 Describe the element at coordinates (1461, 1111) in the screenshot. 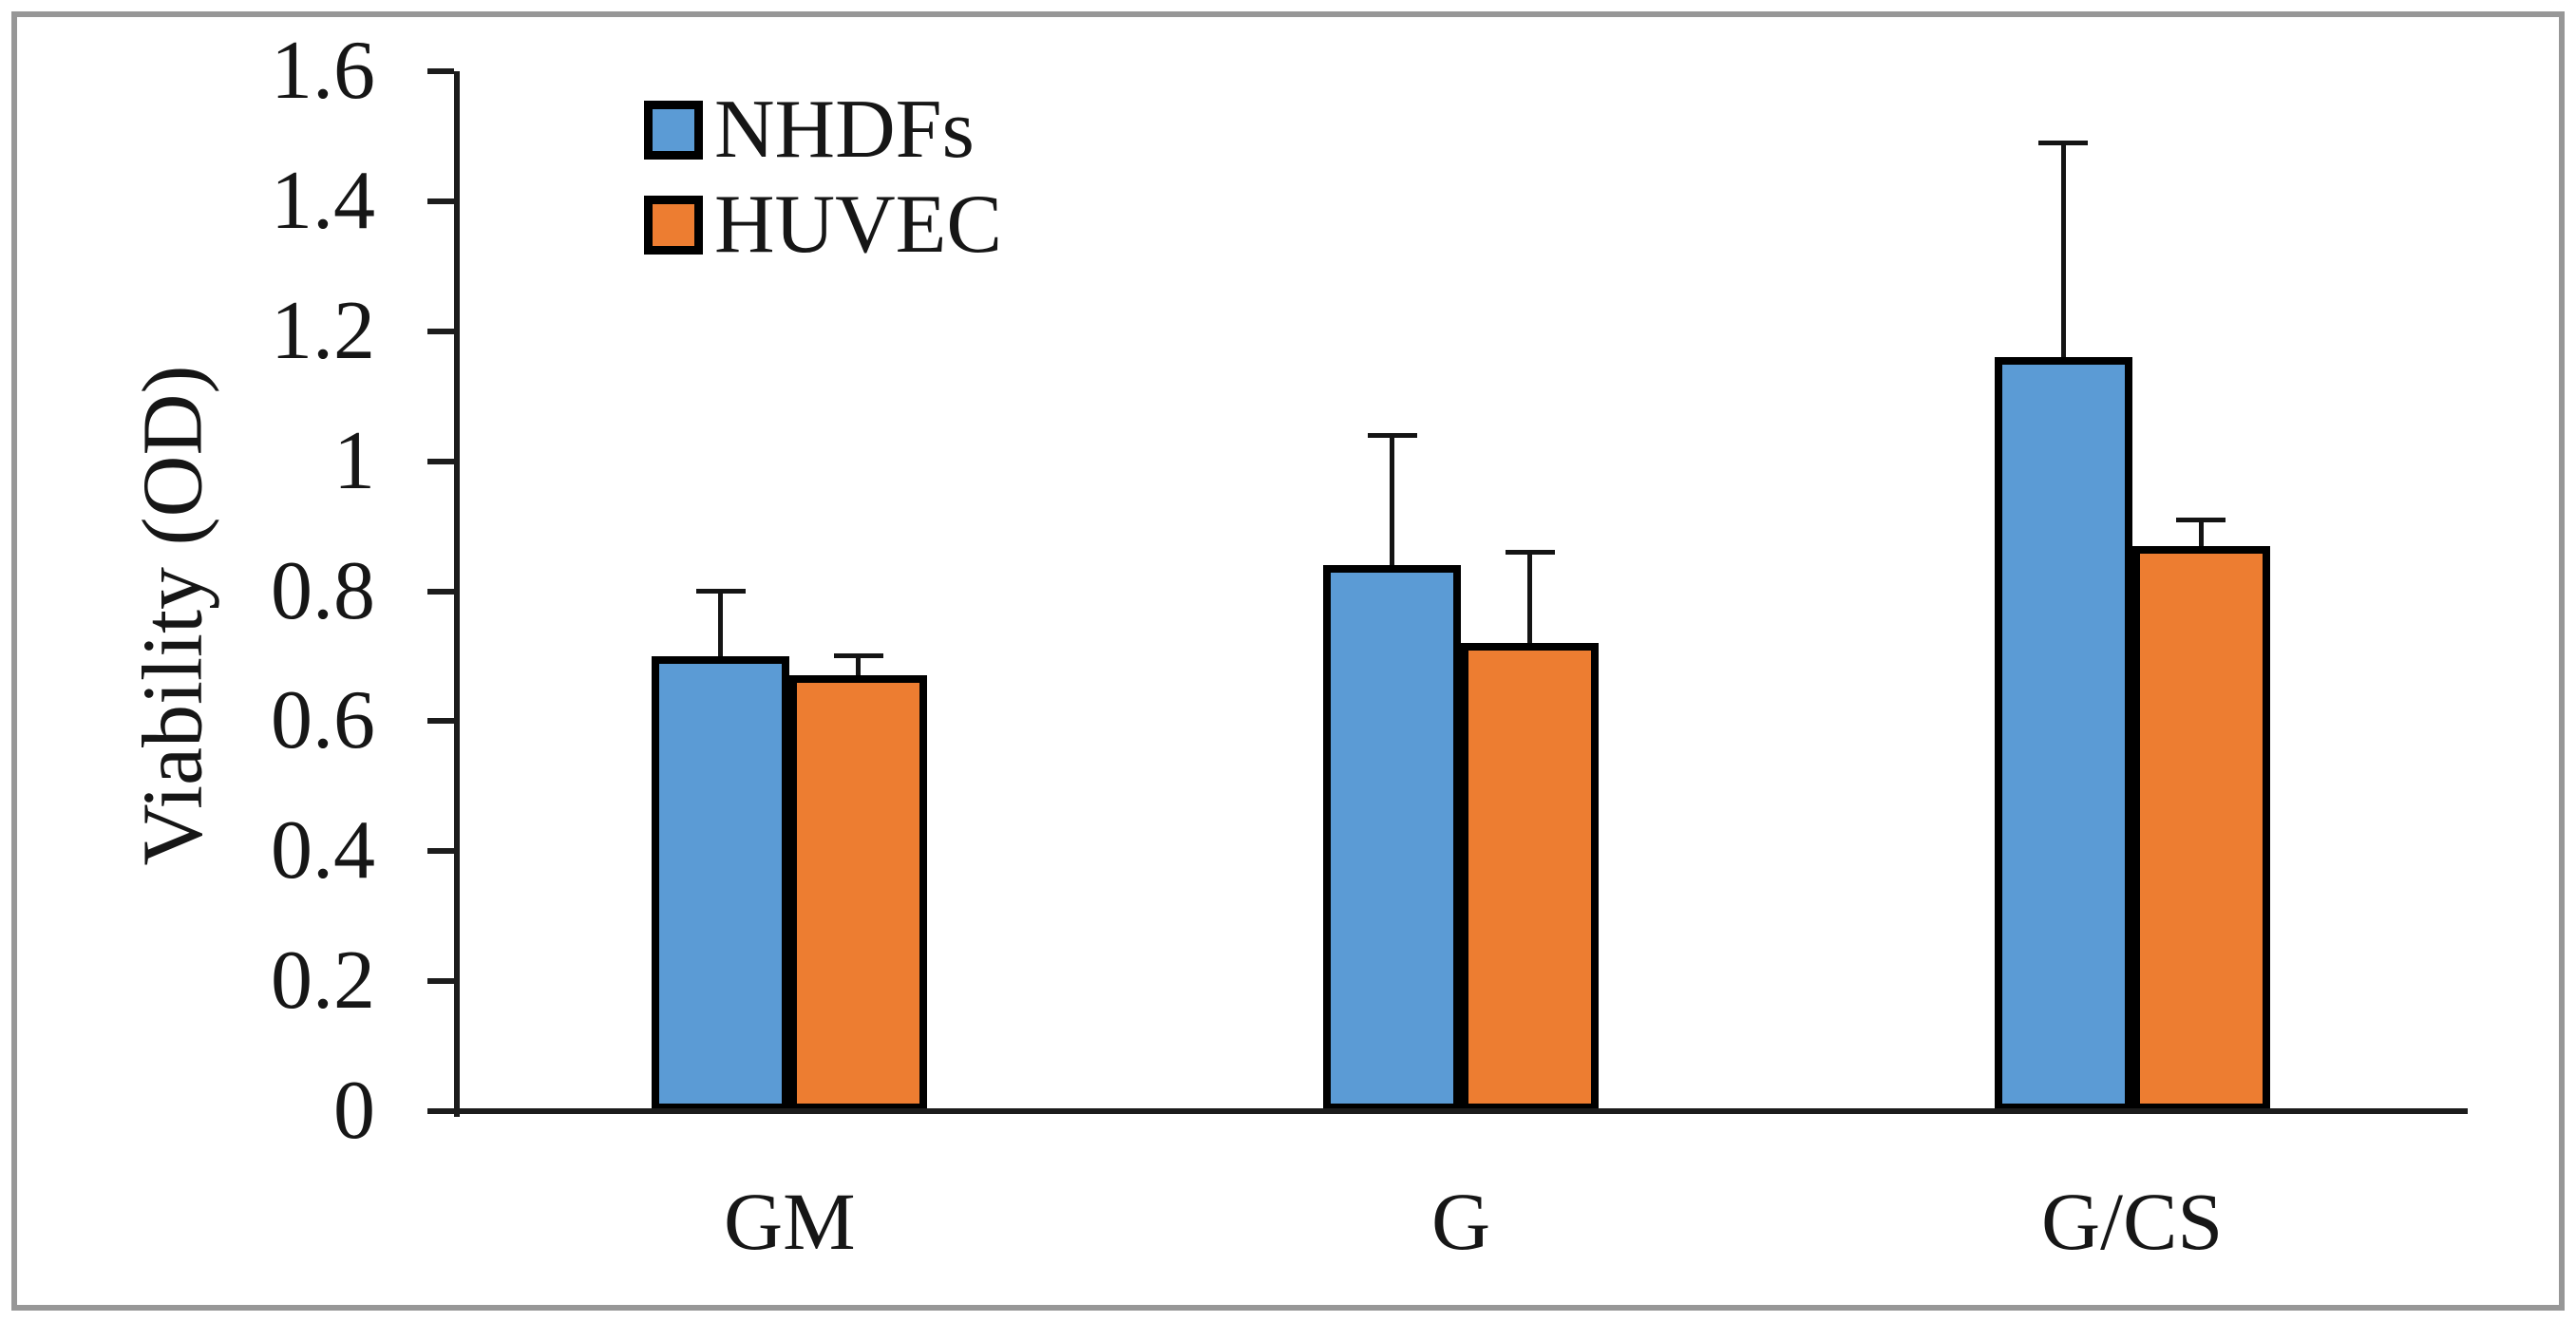

I see `x-axis-line` at that location.